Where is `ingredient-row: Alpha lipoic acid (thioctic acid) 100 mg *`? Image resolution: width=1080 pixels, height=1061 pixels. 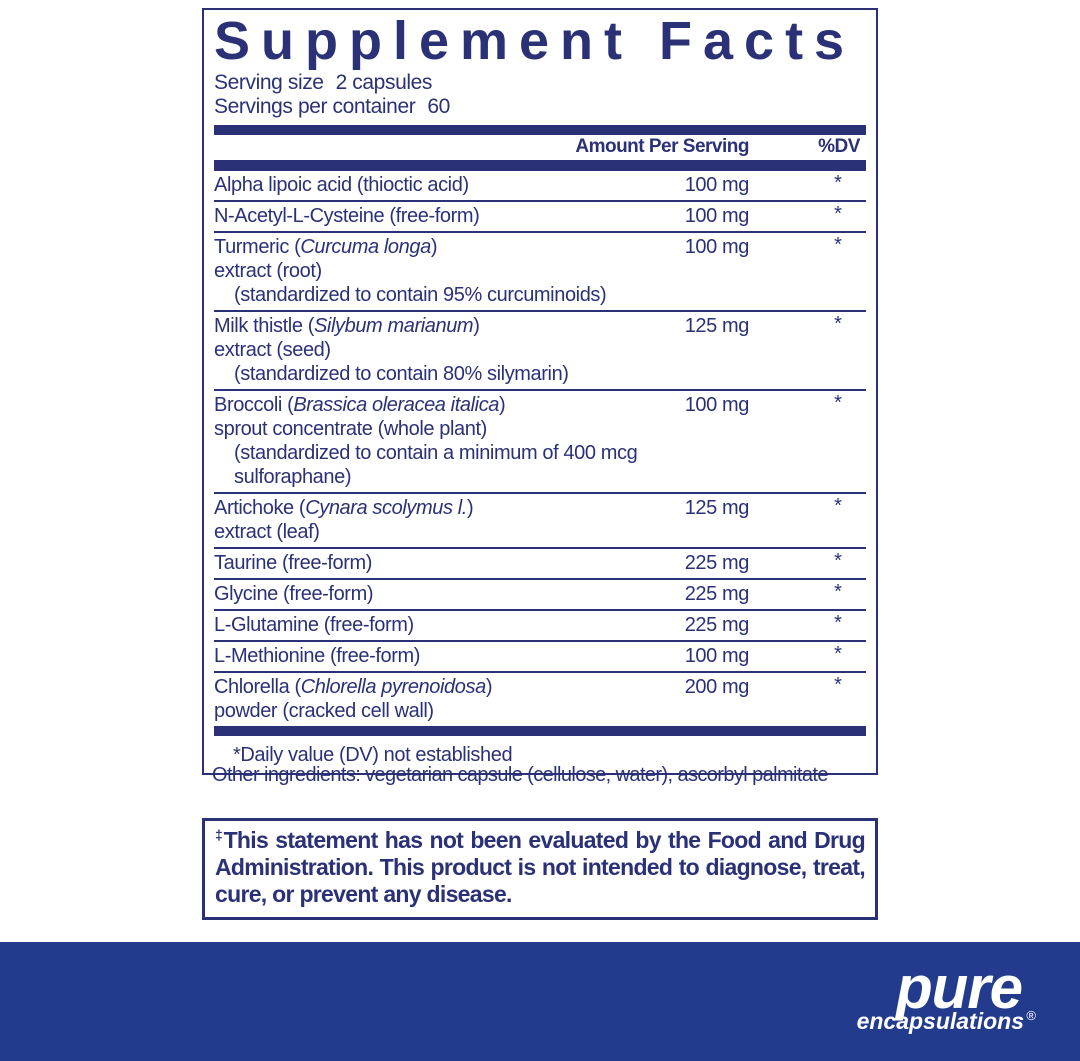 ingredient-row: Alpha lipoic acid (thioctic acid) 100 mg * is located at coordinates (540, 185).